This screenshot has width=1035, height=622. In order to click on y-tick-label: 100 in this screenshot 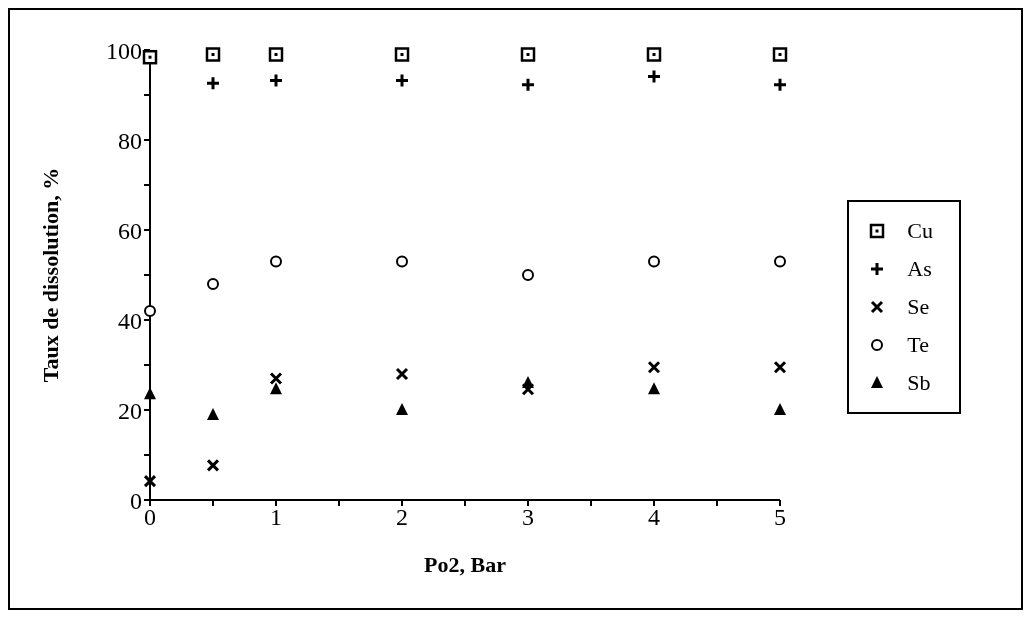, I will do `click(124, 50)`.